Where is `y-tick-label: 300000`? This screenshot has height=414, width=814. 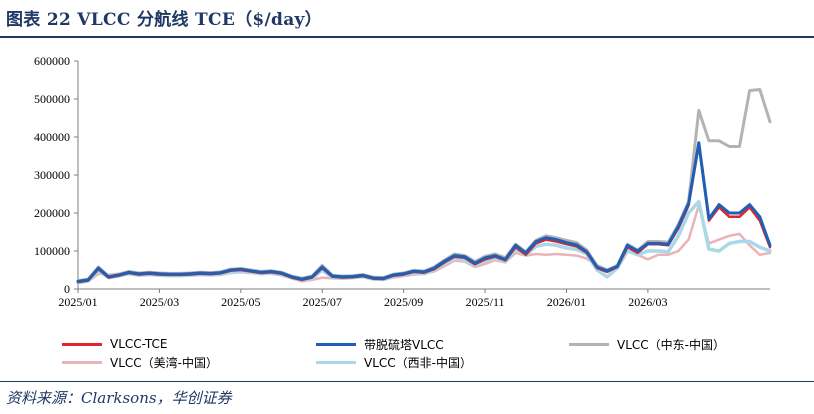
y-tick-label: 300000 is located at coordinates (52, 175).